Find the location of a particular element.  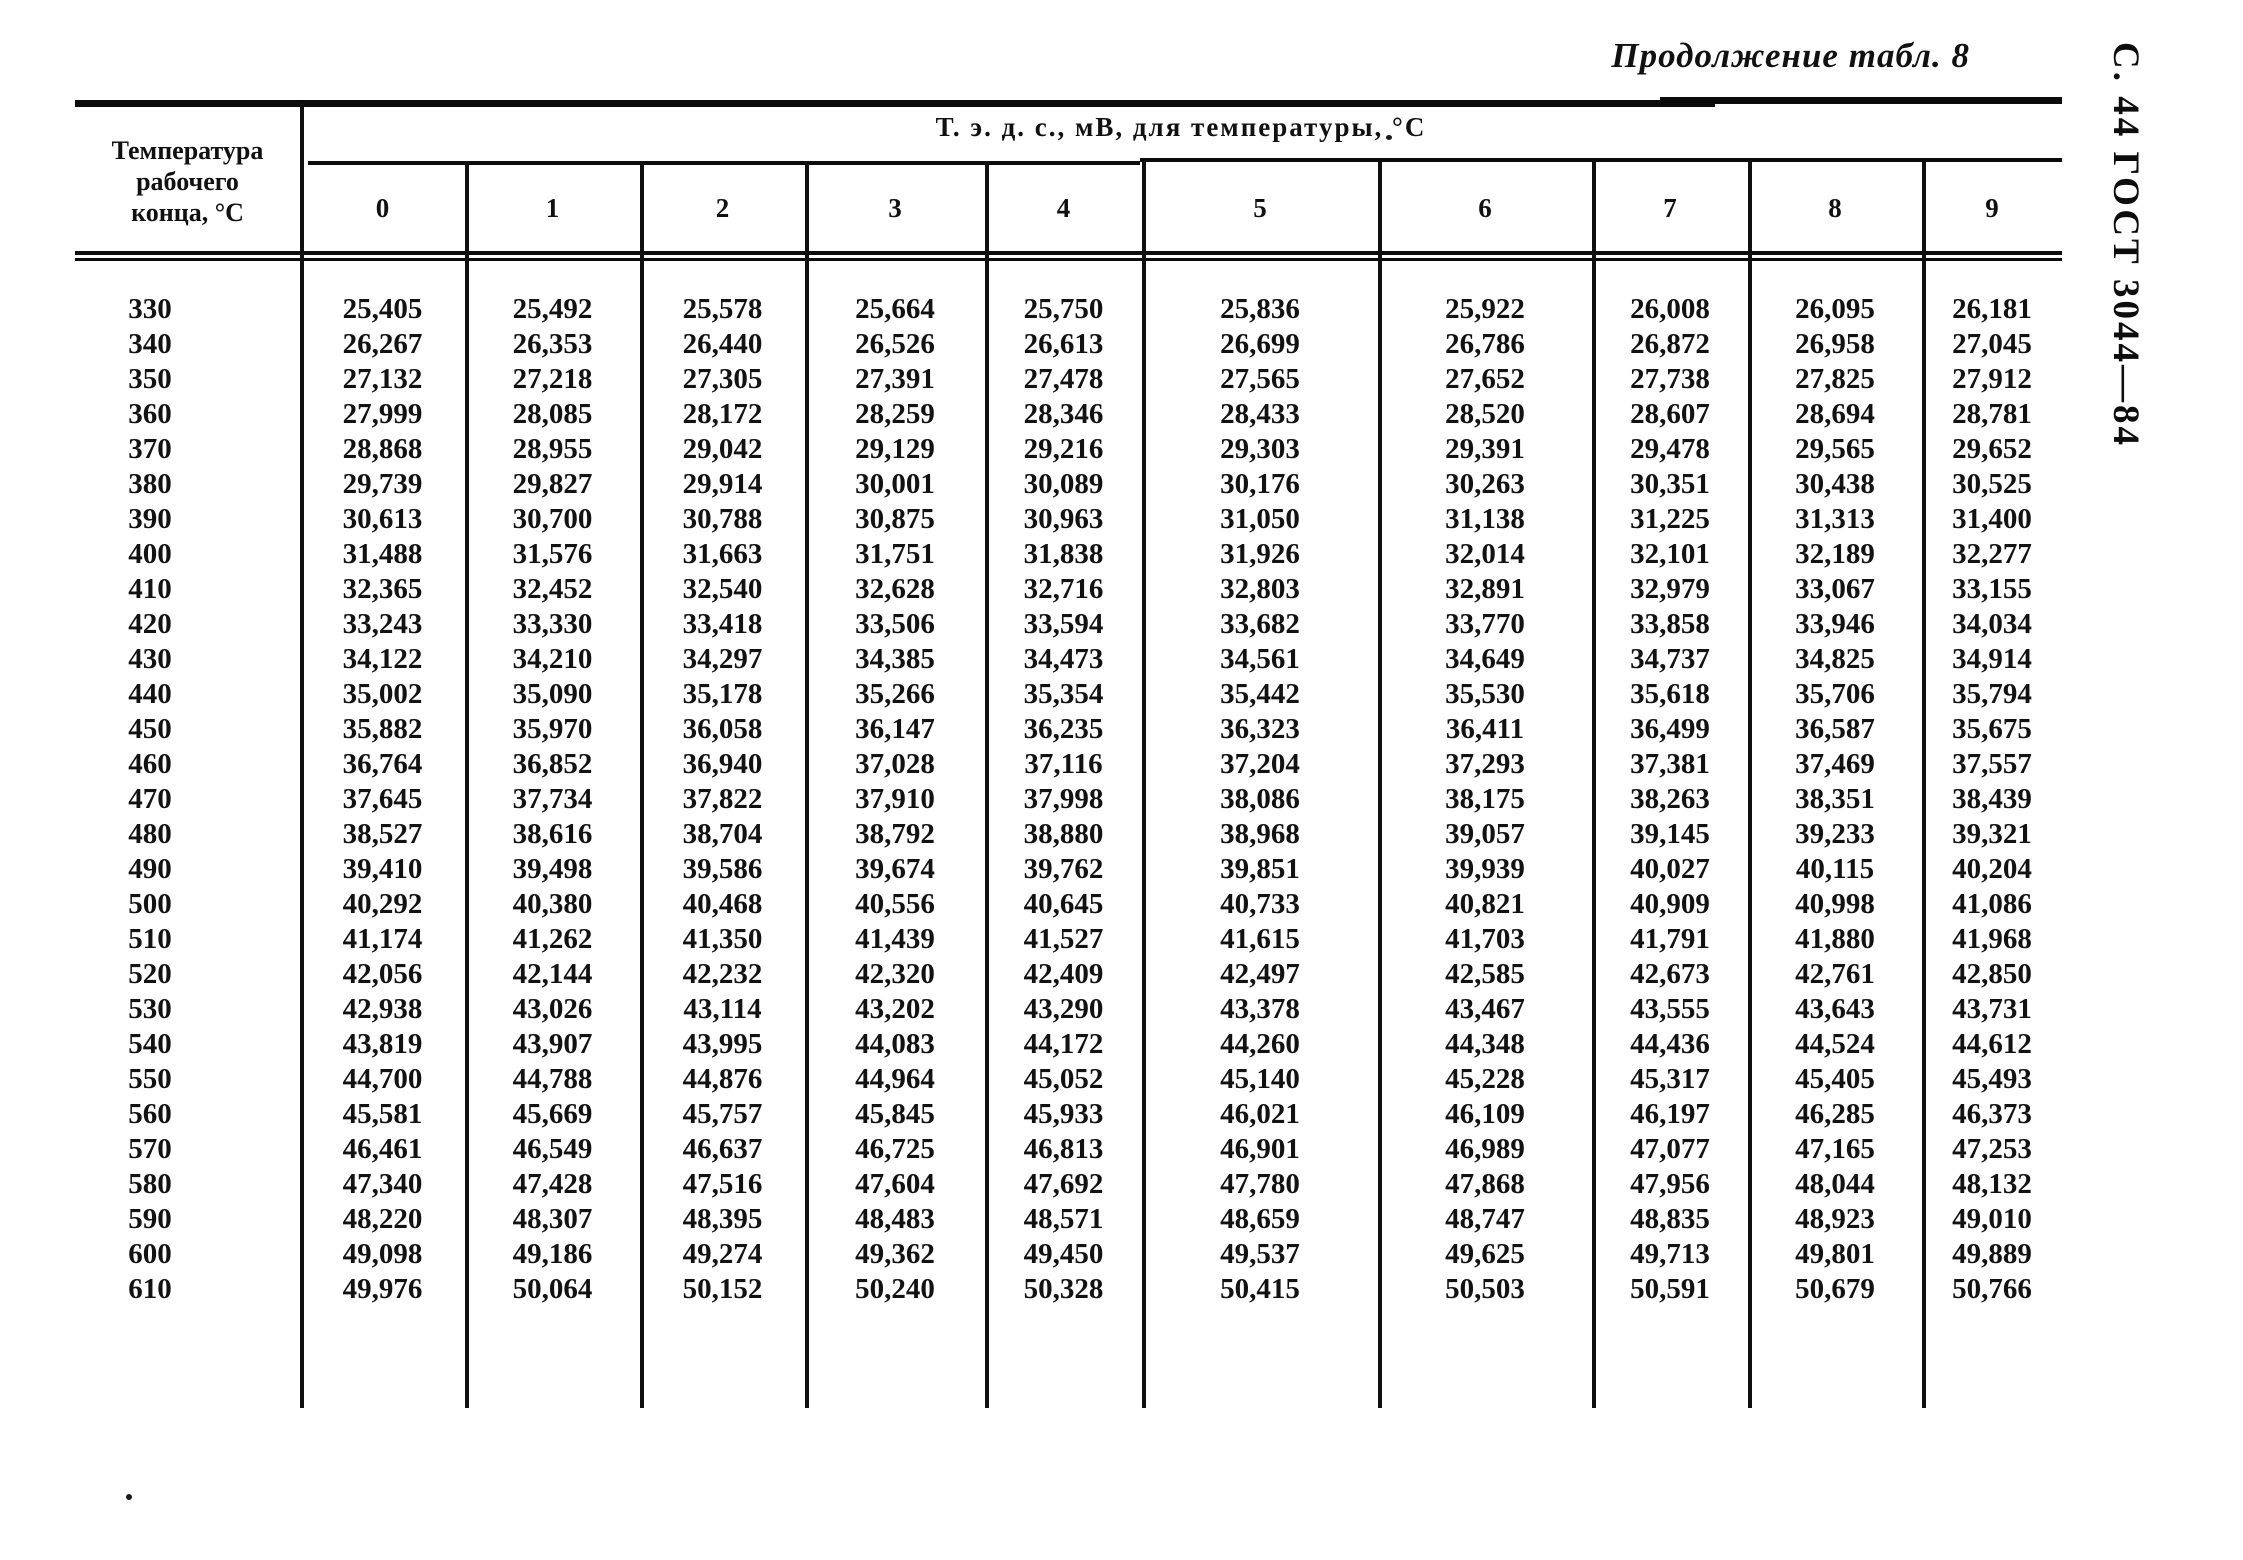

value-cell: 32,716 is located at coordinates (1063, 589).